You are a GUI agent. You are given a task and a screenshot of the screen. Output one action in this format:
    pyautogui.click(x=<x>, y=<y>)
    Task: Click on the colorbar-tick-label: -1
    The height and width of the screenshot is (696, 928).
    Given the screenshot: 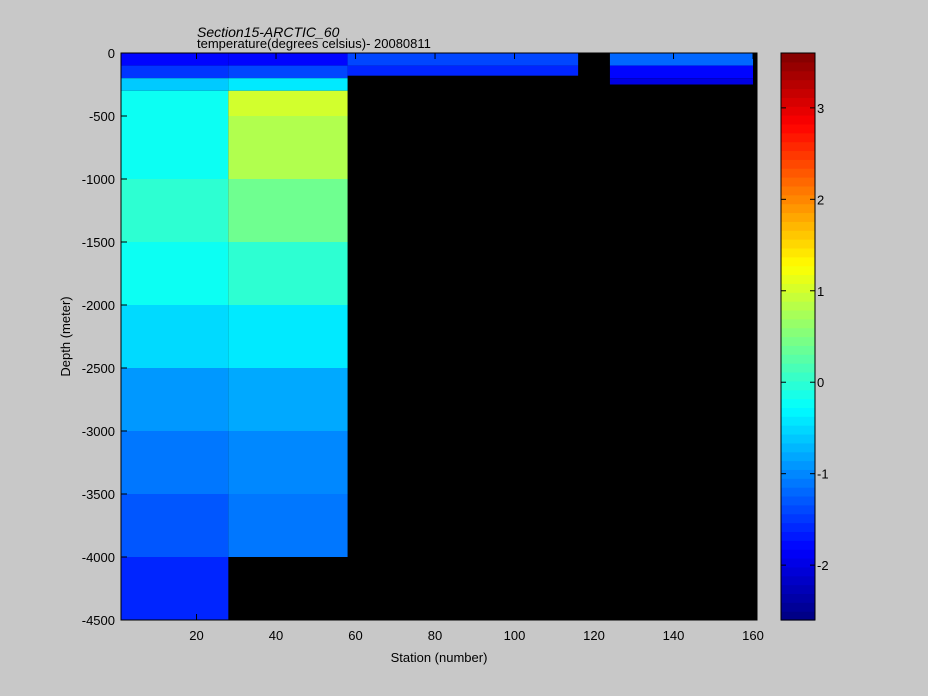 What is the action you would take?
    pyautogui.click(x=823, y=474)
    